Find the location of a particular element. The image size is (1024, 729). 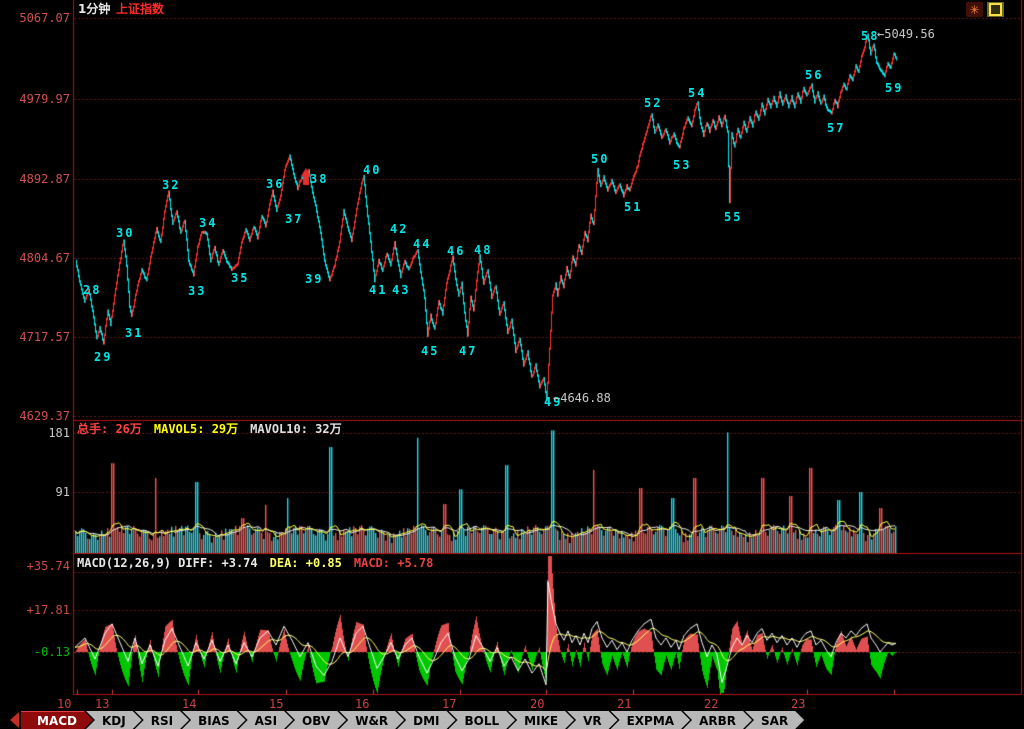

price-axis-label: 4804.67 is located at coordinates (44, 258).